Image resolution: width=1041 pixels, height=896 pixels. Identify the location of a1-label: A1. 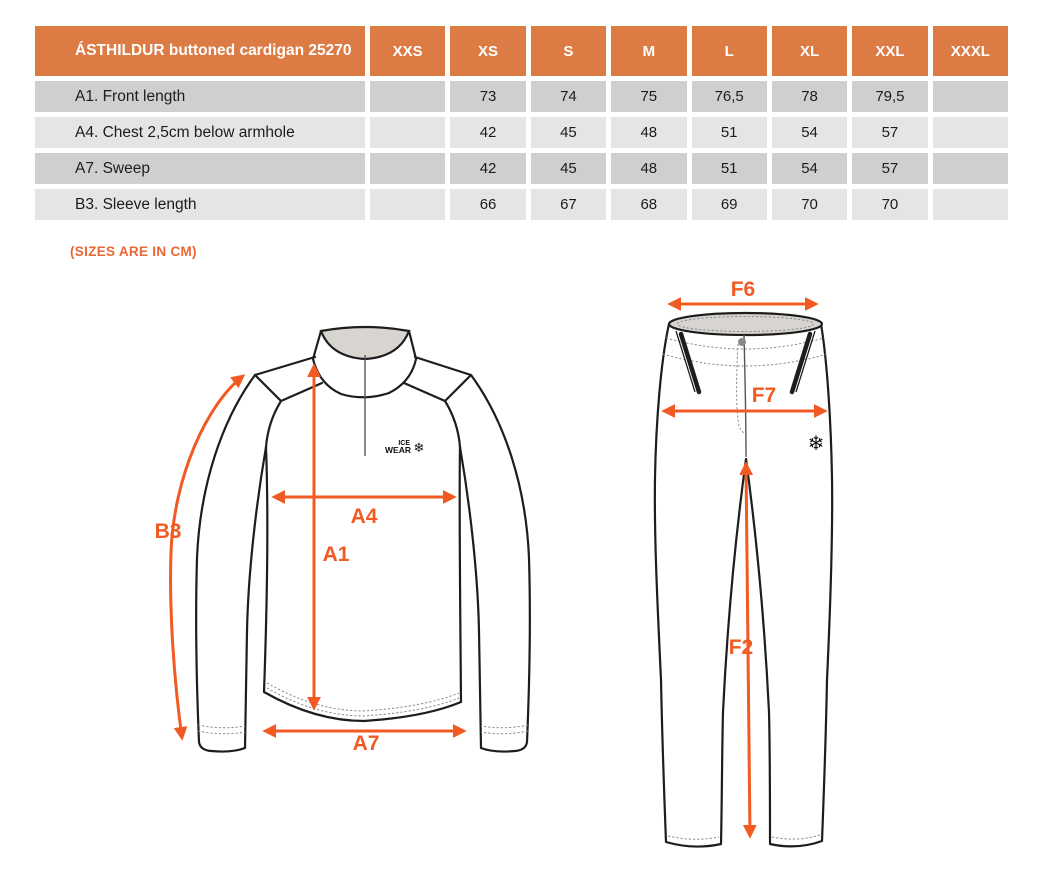
(336, 554).